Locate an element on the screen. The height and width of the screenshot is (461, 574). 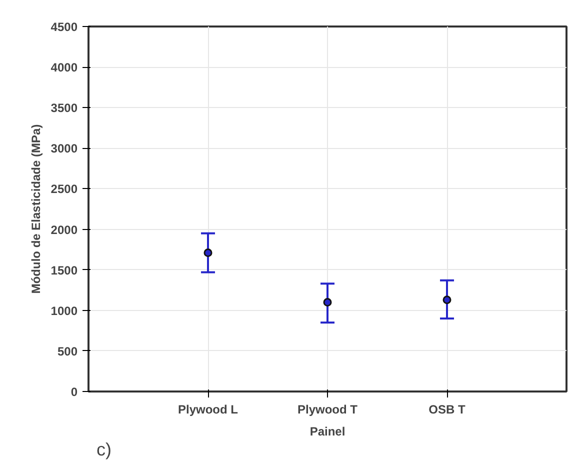
y-tick-label: 2000 is located at coordinates (64, 229).